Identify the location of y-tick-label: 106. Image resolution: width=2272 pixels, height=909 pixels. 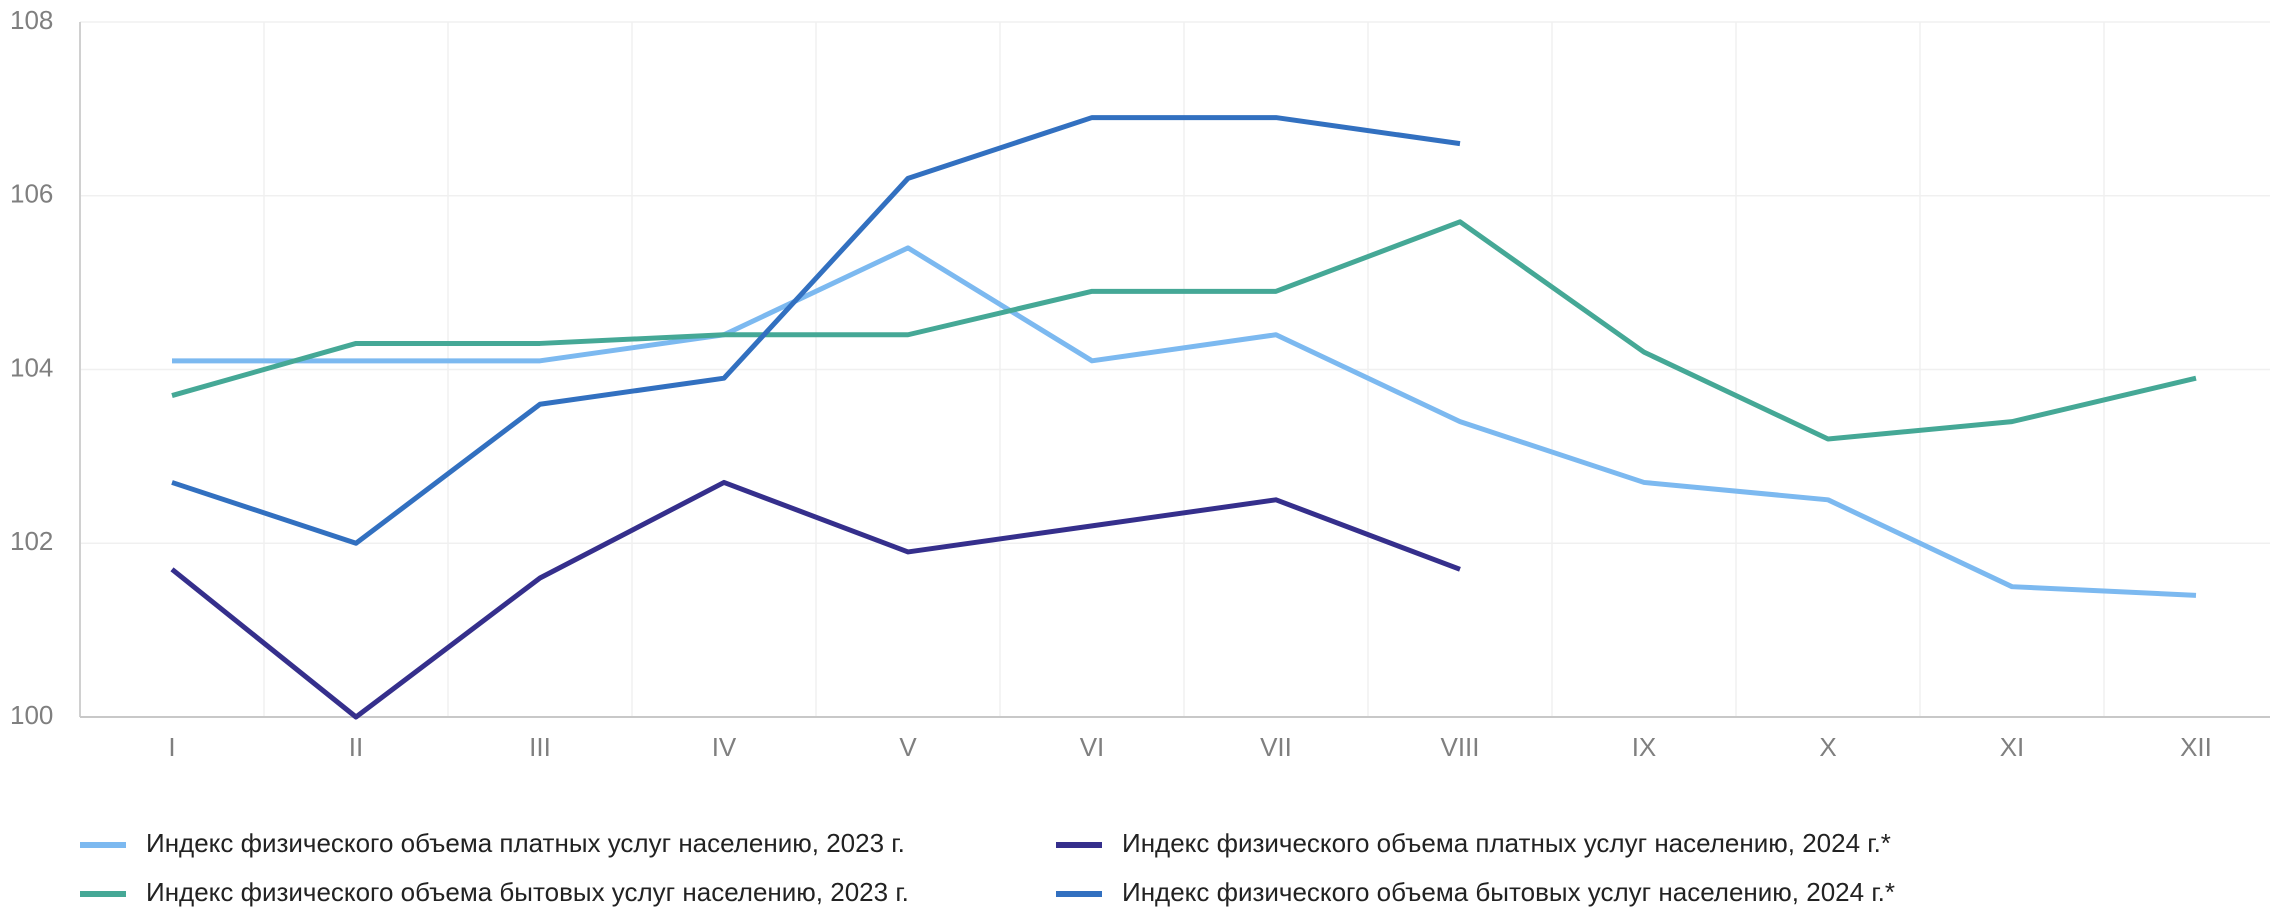
(31, 194).